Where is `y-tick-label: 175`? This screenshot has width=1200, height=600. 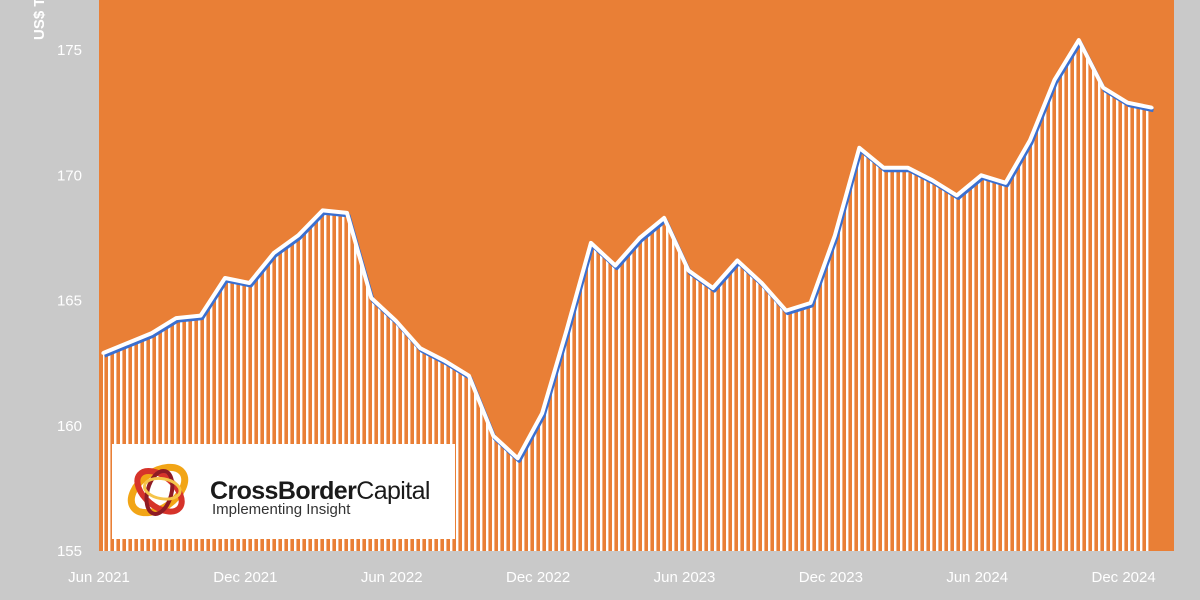
y-tick-label: 175 is located at coordinates (69, 50).